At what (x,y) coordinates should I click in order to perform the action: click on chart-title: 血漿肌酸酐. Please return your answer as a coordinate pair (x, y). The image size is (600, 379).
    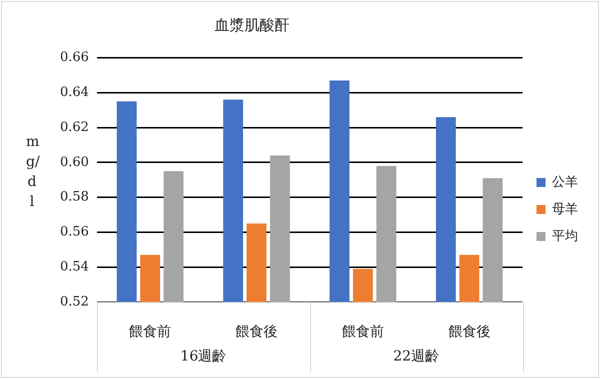
    Looking at the image, I should click on (252, 25).